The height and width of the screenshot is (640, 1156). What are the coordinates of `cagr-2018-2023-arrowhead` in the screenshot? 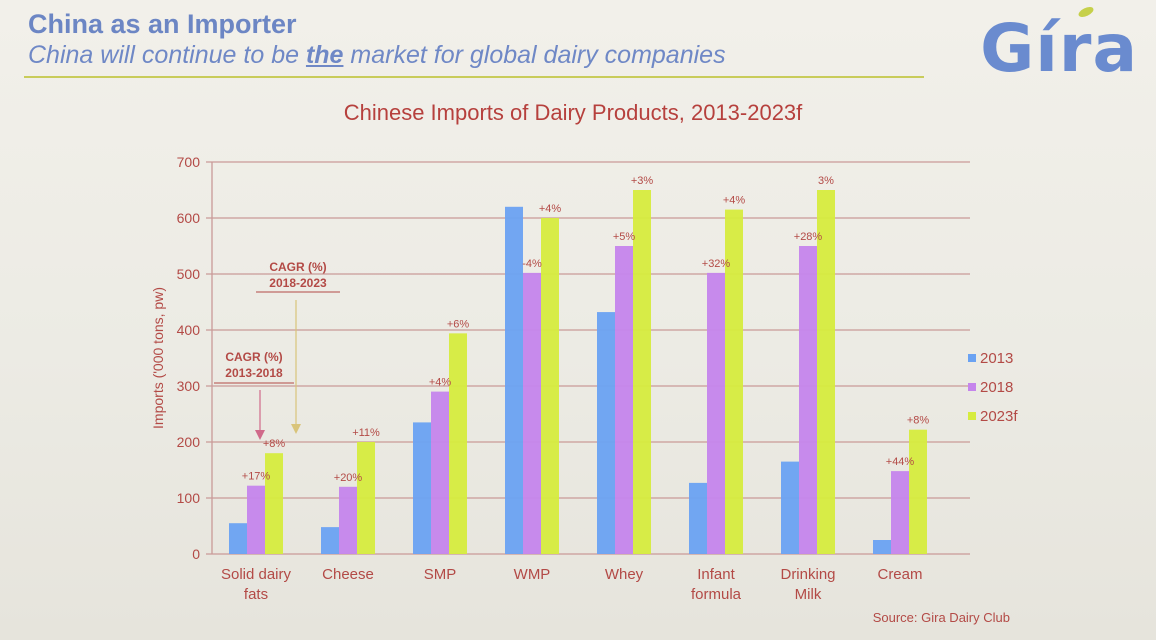 It's located at (296, 429).